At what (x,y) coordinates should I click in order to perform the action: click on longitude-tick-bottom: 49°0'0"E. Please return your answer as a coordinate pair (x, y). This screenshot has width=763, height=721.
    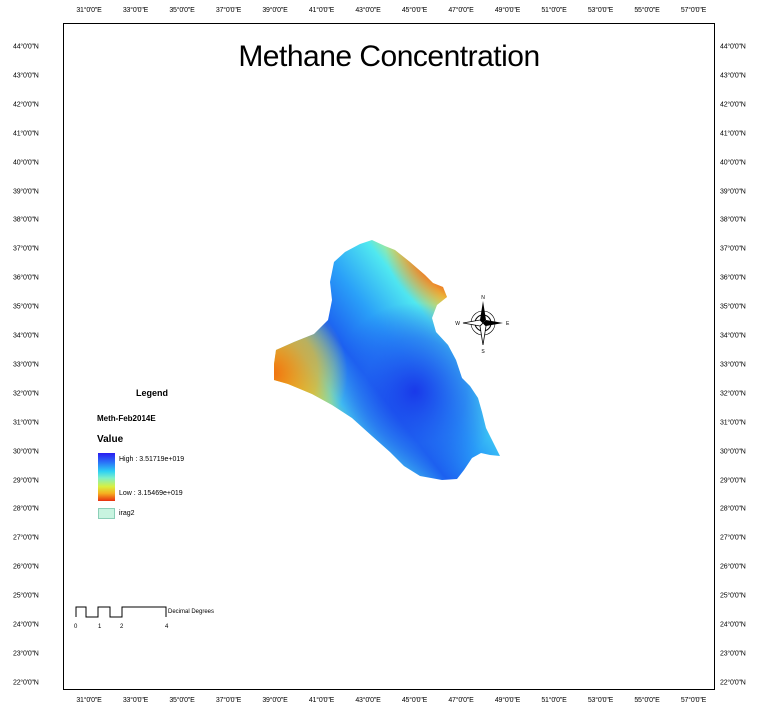
    Looking at the image, I should click on (507, 700).